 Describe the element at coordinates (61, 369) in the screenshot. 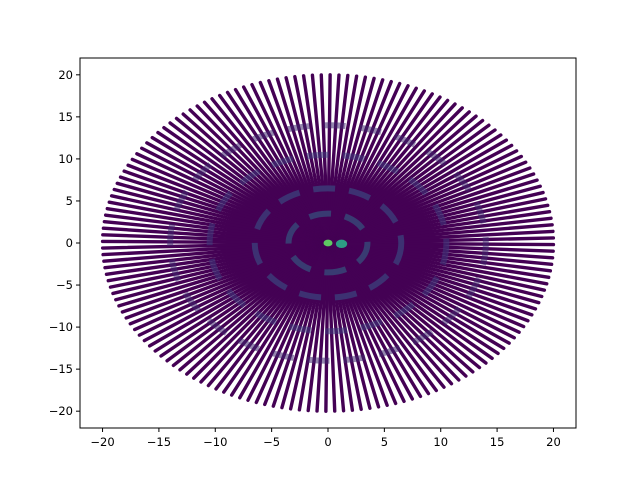

I see `y-tick-label: −15` at that location.